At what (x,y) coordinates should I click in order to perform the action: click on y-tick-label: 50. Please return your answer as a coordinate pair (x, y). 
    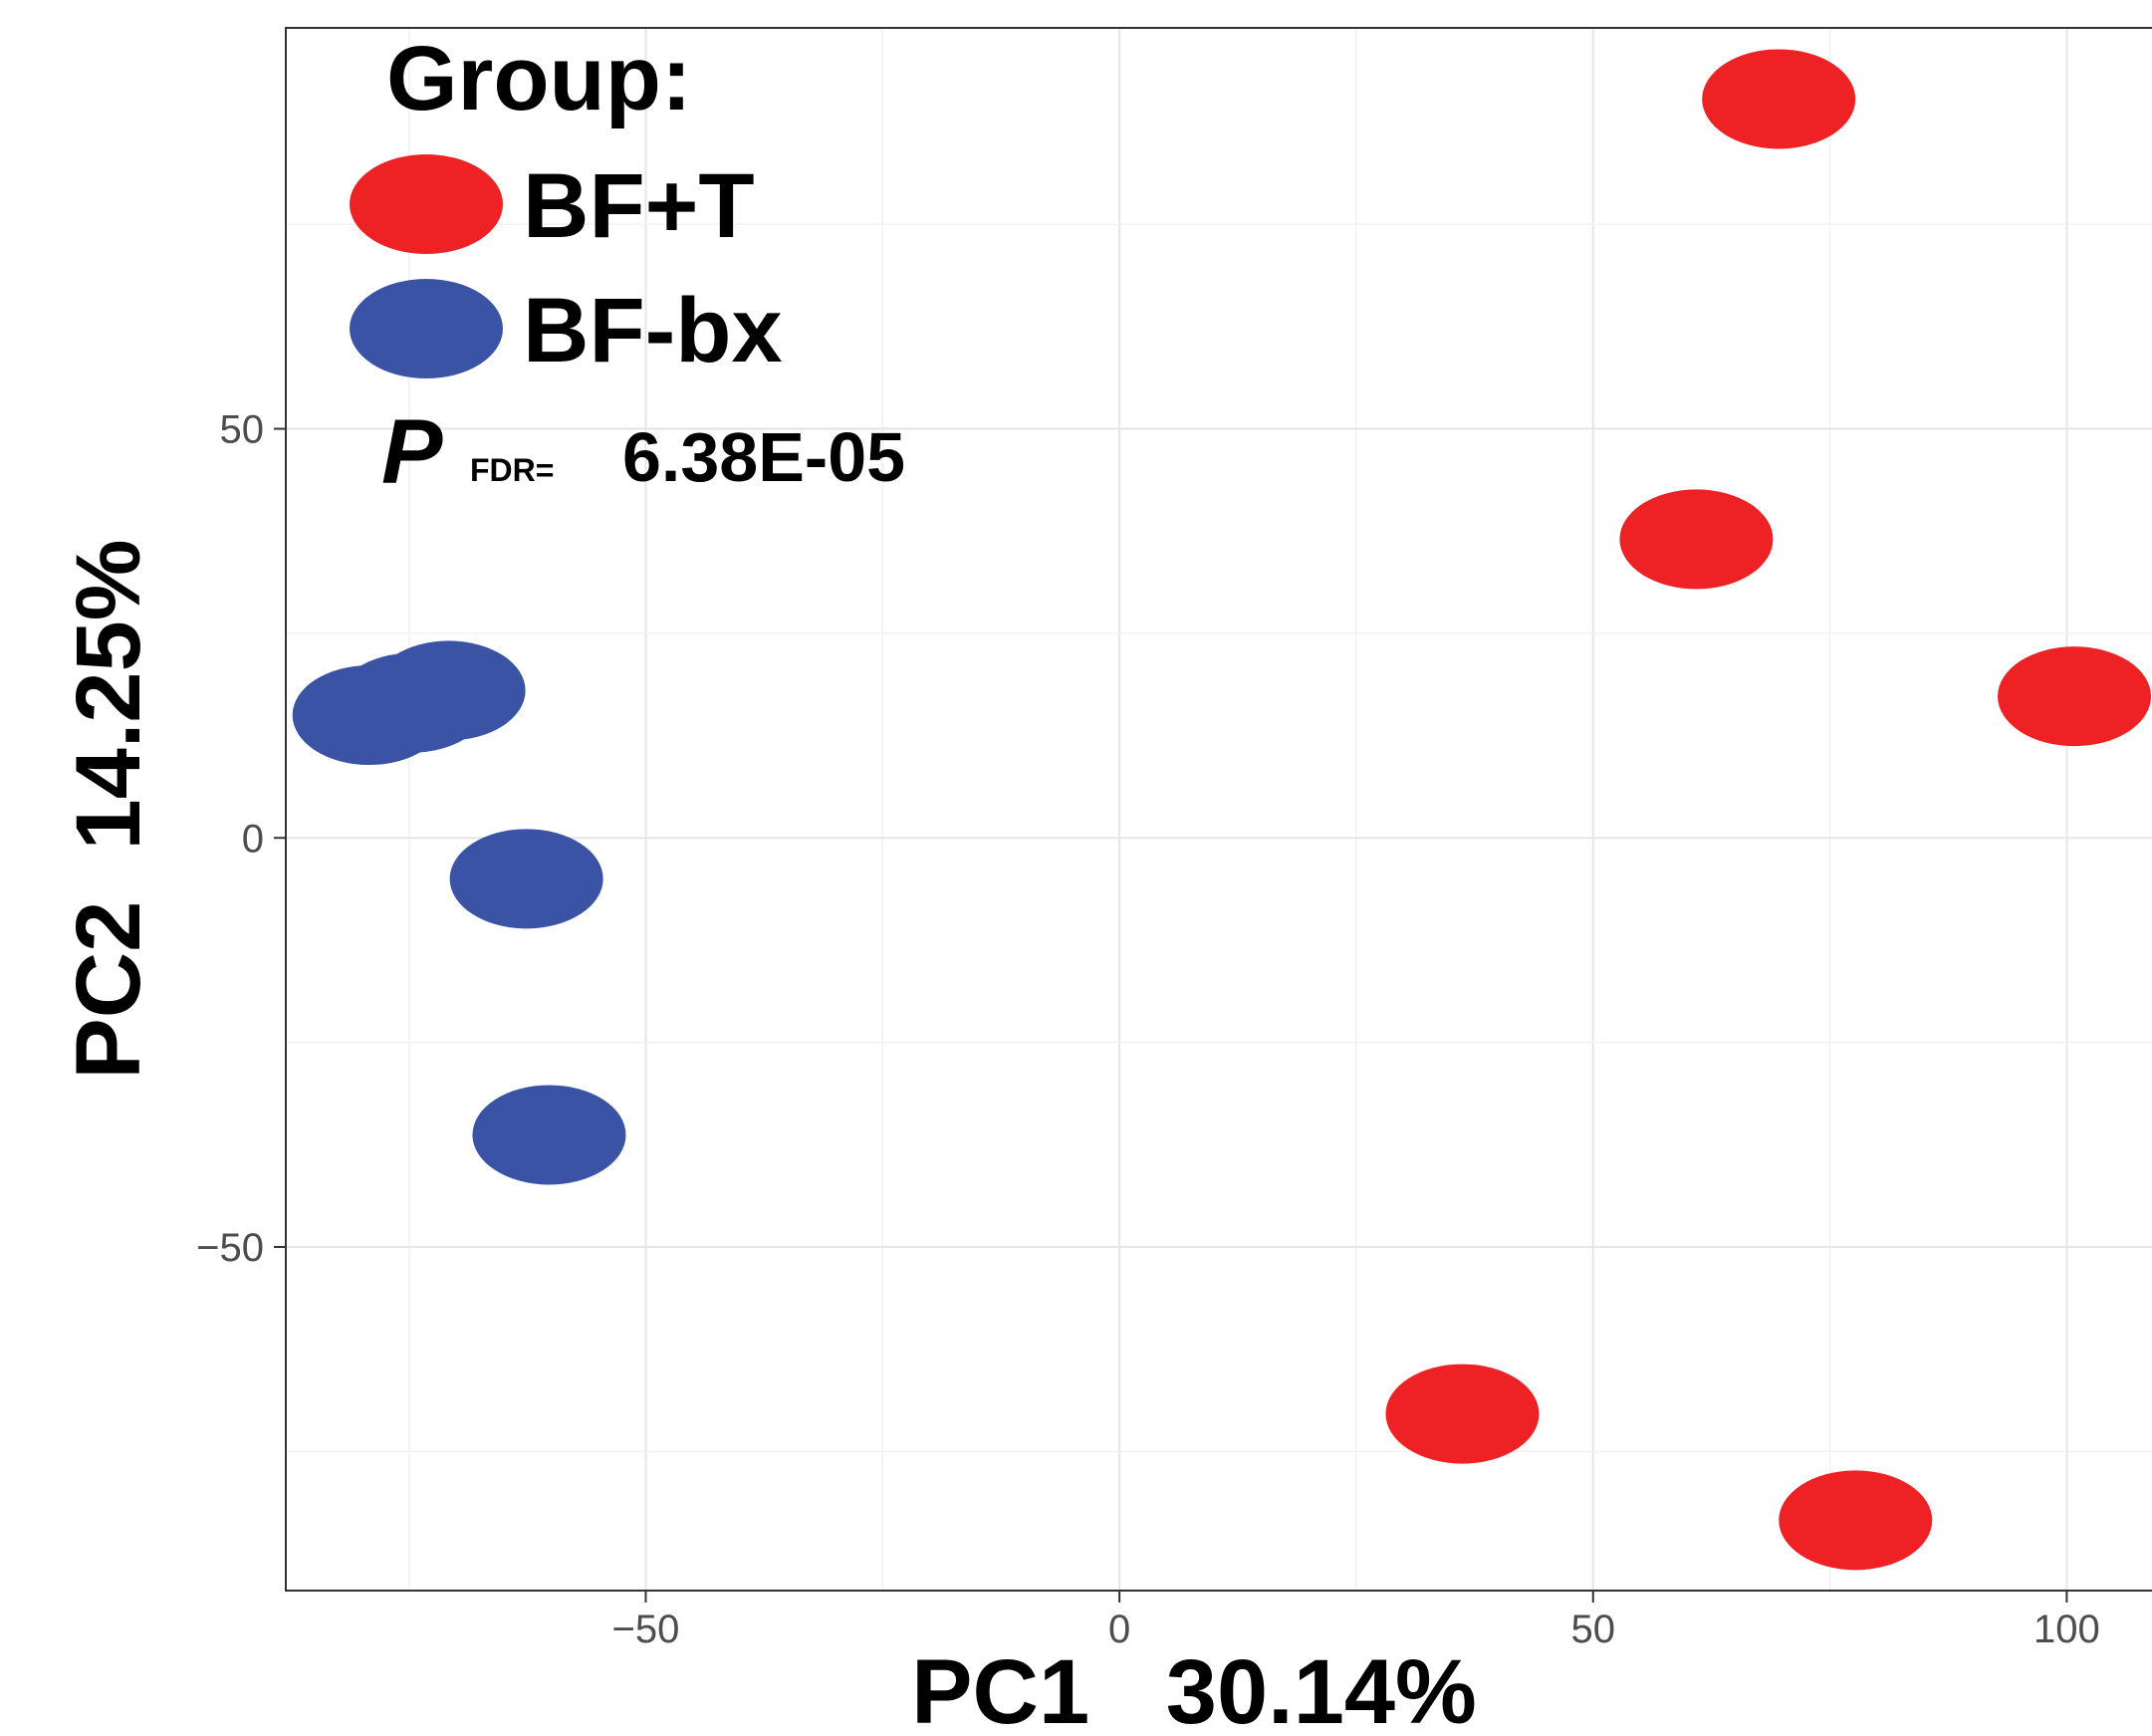
    Looking at the image, I should click on (243, 430).